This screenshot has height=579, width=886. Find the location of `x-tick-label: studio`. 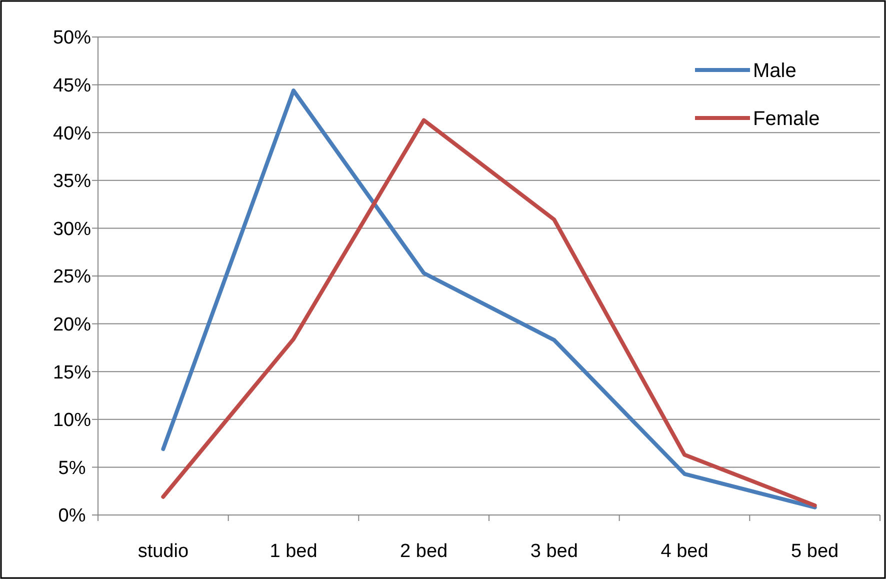

x-tick-label: studio is located at coordinates (163, 551).